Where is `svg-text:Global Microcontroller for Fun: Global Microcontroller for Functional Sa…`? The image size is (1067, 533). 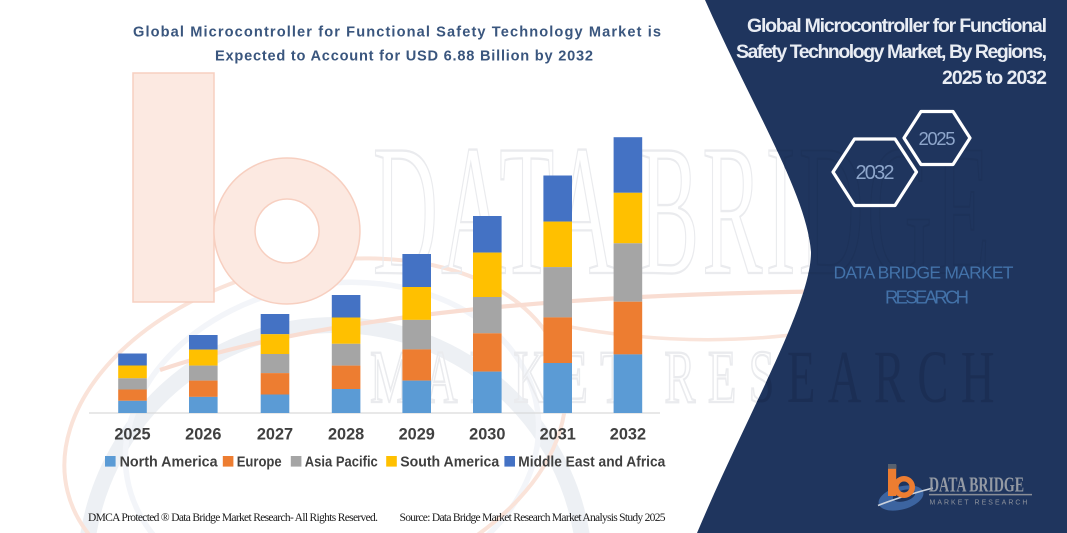 svg-text:Global Microcontroller for Fun: Global Microcontroller for Functional Sa… is located at coordinates (397, 33).